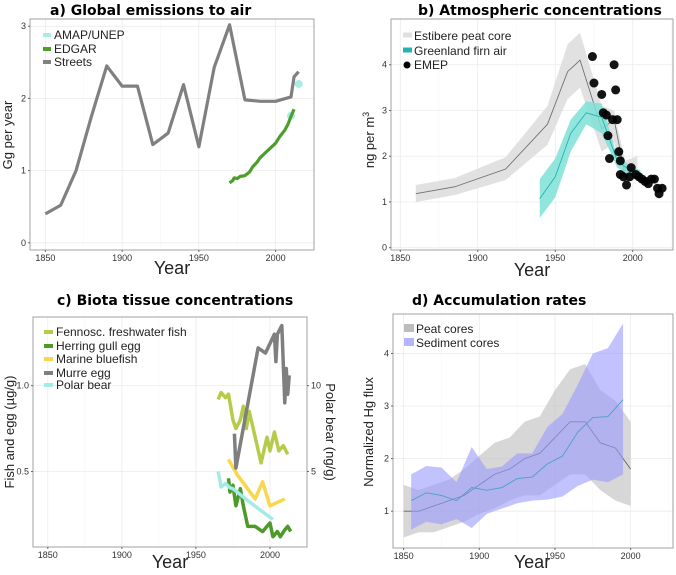 The height and width of the screenshot is (575, 676). I want to click on panel-a-title: a) Global emissions to air, so click(150, 11).